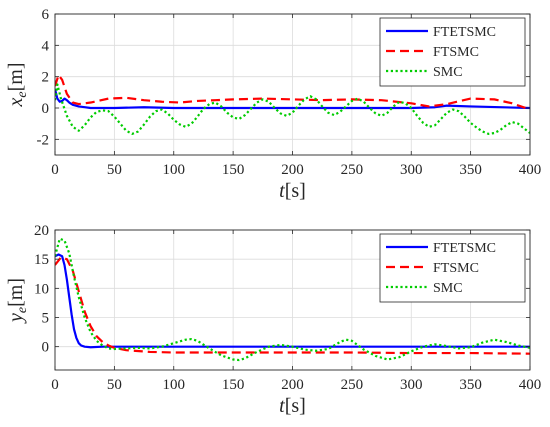 This screenshot has height=427, width=550. What do you see at coordinates (46, 78) in the screenshot?
I see `y-tick-label: 2` at bounding box center [46, 78].